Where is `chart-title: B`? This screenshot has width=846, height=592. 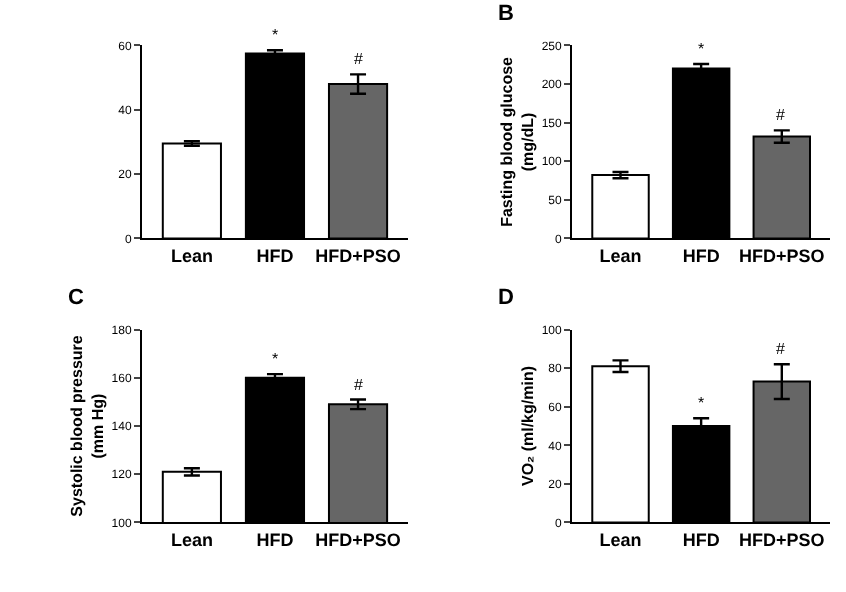 chart-title: B is located at coordinates (506, 14).